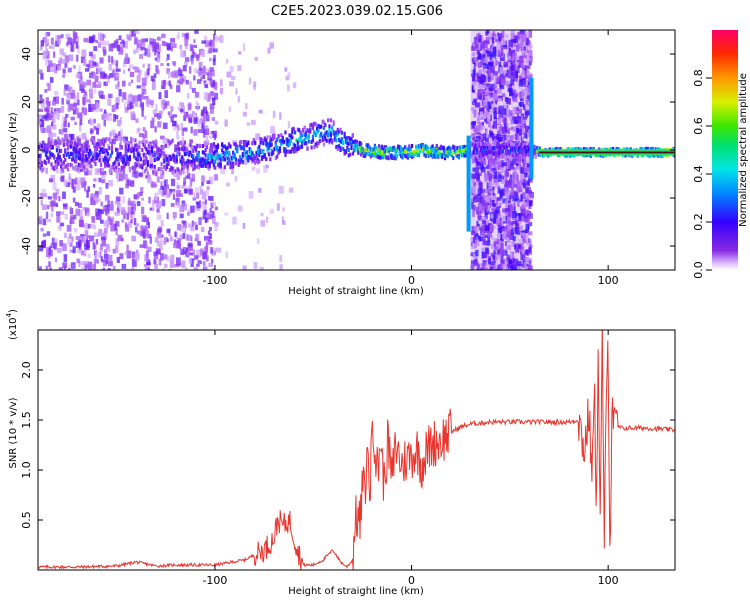 The image size is (750, 600). Describe the element at coordinates (356, 291) in the screenshot. I see `spectrogram-x-axis-label: Height of straight line (km)` at that location.